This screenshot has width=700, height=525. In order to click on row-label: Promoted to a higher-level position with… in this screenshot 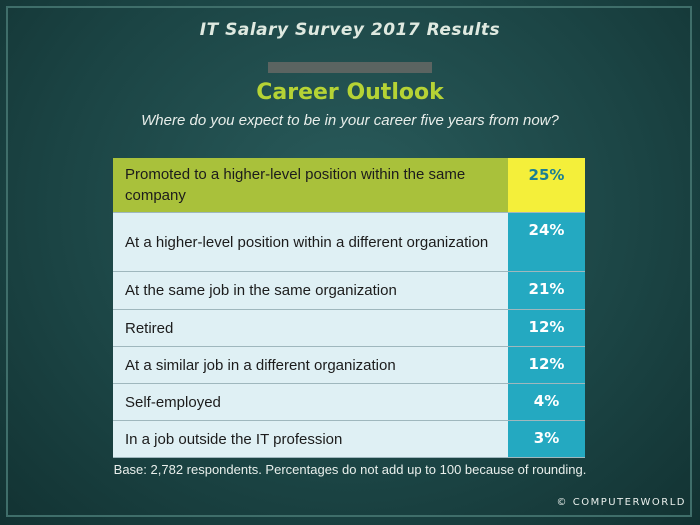, I will do `click(310, 185)`.